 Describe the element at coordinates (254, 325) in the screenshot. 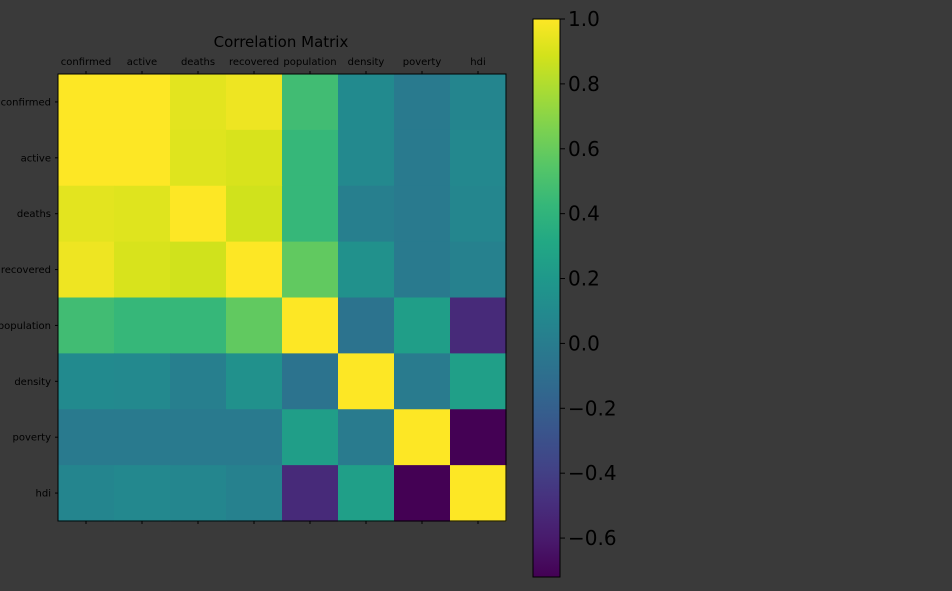

I see `heatmap-cell-population-recovered` at that location.